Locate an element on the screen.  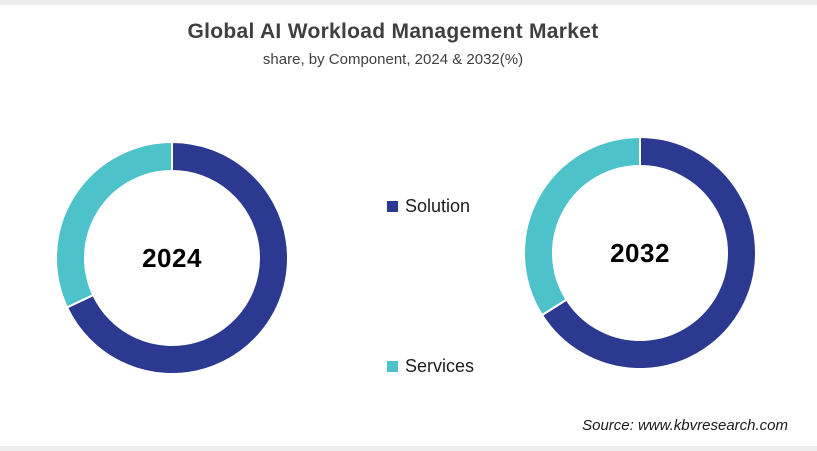
legend-item-solution: Solution is located at coordinates (428, 206).